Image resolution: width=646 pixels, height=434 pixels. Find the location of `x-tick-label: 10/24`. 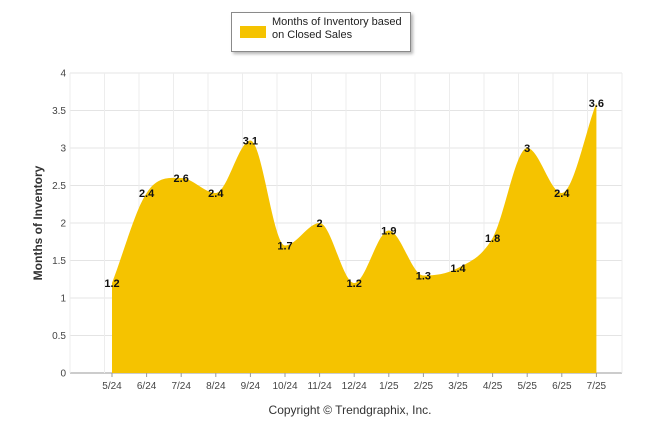

x-tick-label: 10/24 is located at coordinates (284, 386).